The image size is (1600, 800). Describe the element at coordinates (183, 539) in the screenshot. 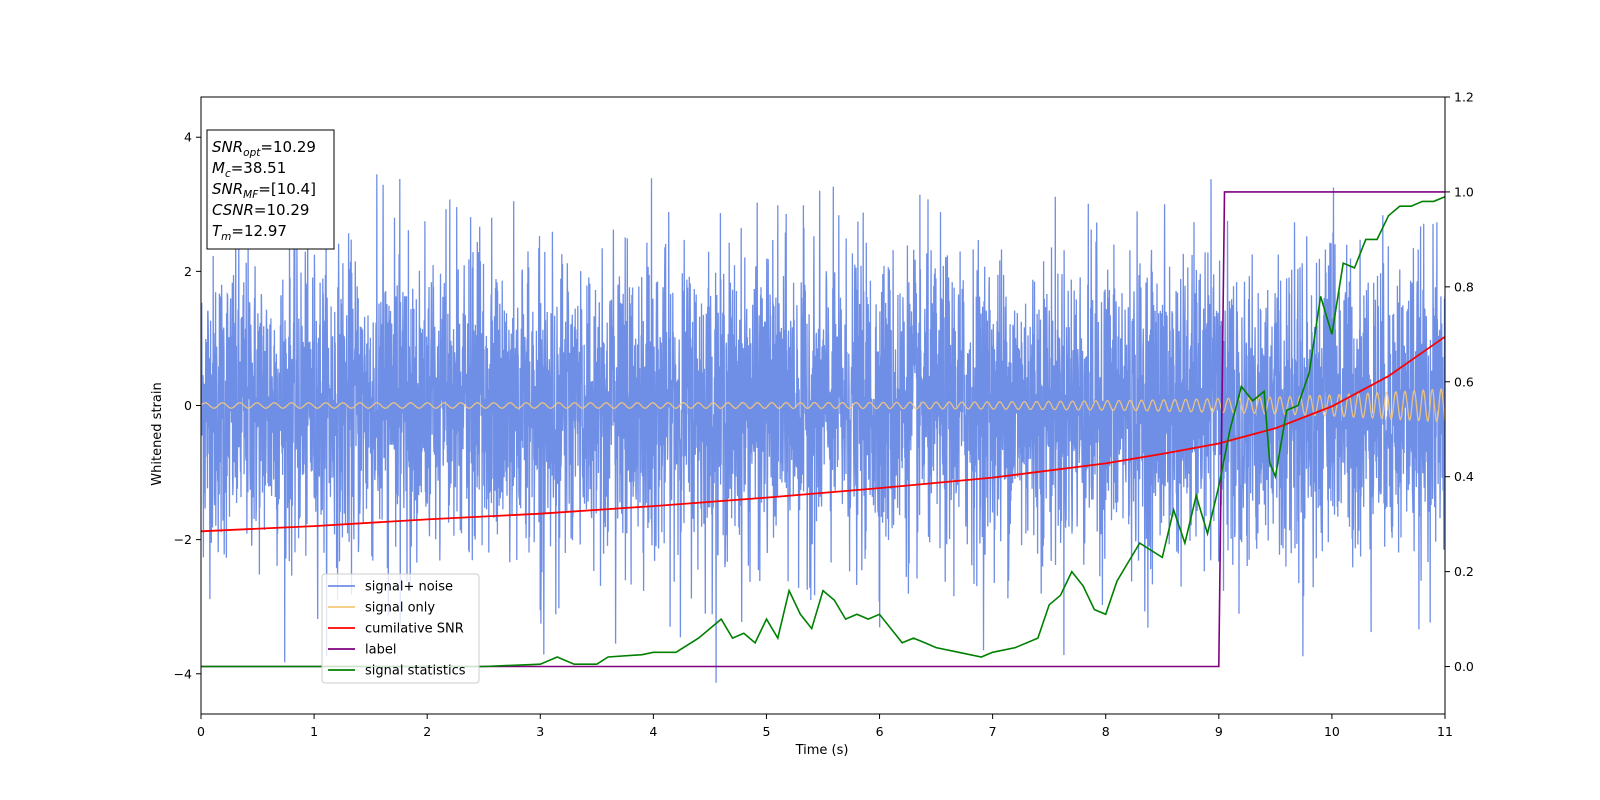

I see `y-tick-label: −2` at that location.